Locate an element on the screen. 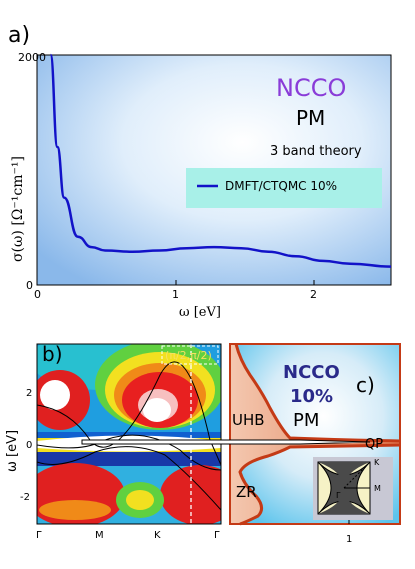 This screenshot has width=415, height=569. x-tick-2: 2 is located at coordinates (313, 294).